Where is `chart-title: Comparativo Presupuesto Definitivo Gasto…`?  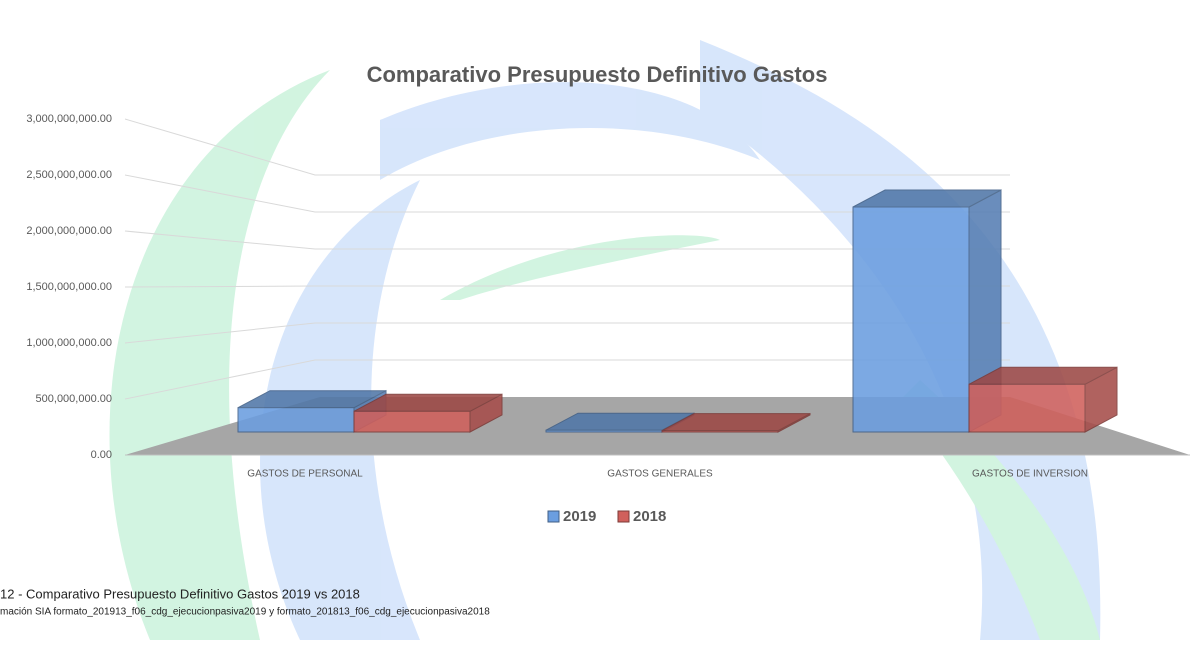 chart-title: Comparativo Presupuesto Definitivo Gasto… is located at coordinates (597, 74).